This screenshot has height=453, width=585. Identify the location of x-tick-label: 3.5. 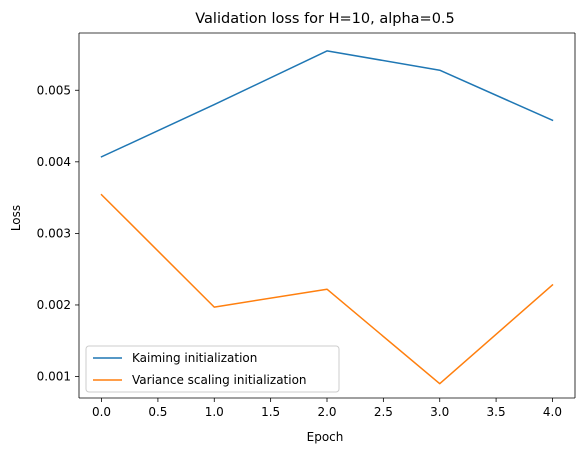
(496, 412).